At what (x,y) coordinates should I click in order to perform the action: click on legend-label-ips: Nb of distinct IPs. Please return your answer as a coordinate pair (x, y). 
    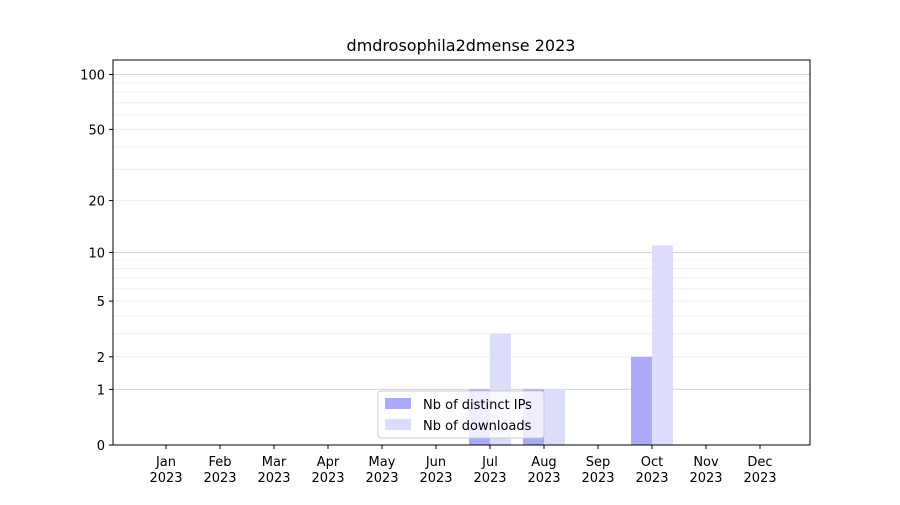
    Looking at the image, I should click on (477, 405).